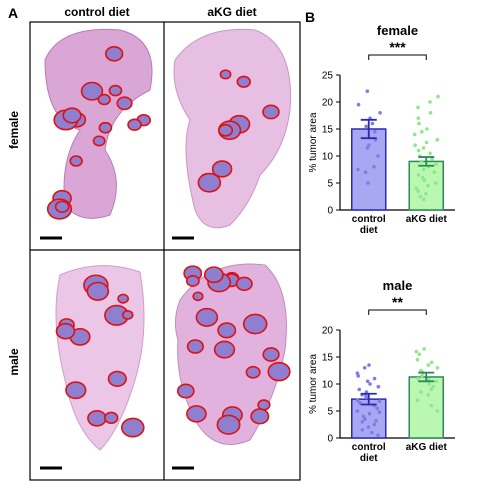 The height and width of the screenshot is (489, 480). What do you see at coordinates (13, 13) in the screenshot?
I see `panel-label: A` at bounding box center [13, 13].